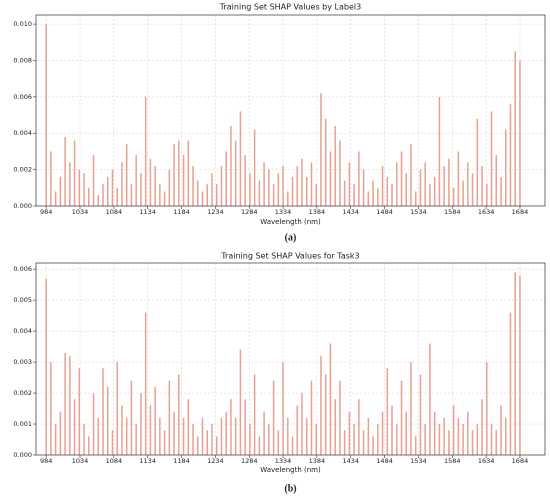 The width and height of the screenshot is (550, 496). What do you see at coordinates (22, 424) in the screenshot?
I see `y-tick-label: 0.001` at bounding box center [22, 424].